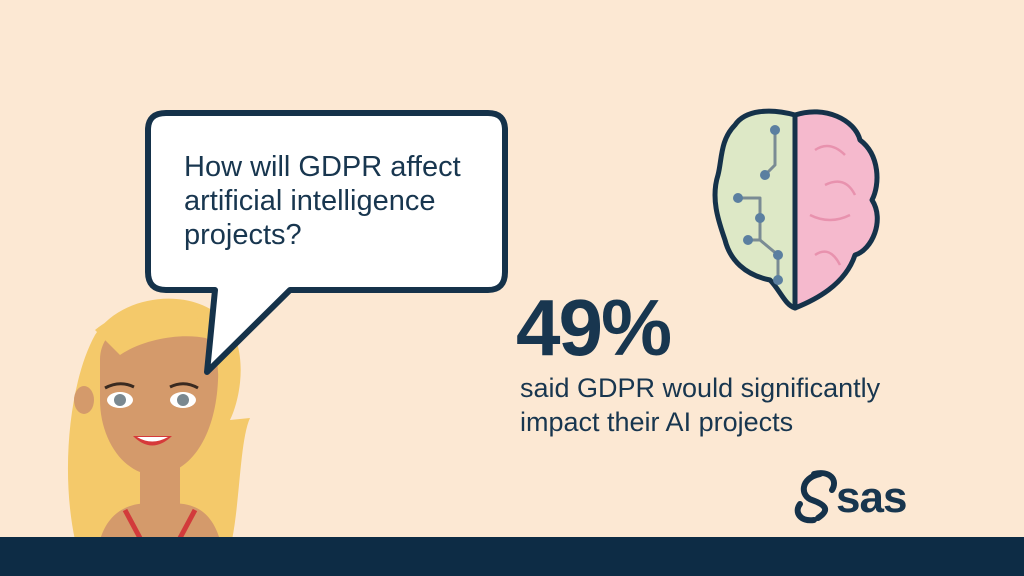 The width and height of the screenshot is (1024, 576). I want to click on woman-illustration, so click(158, 419).